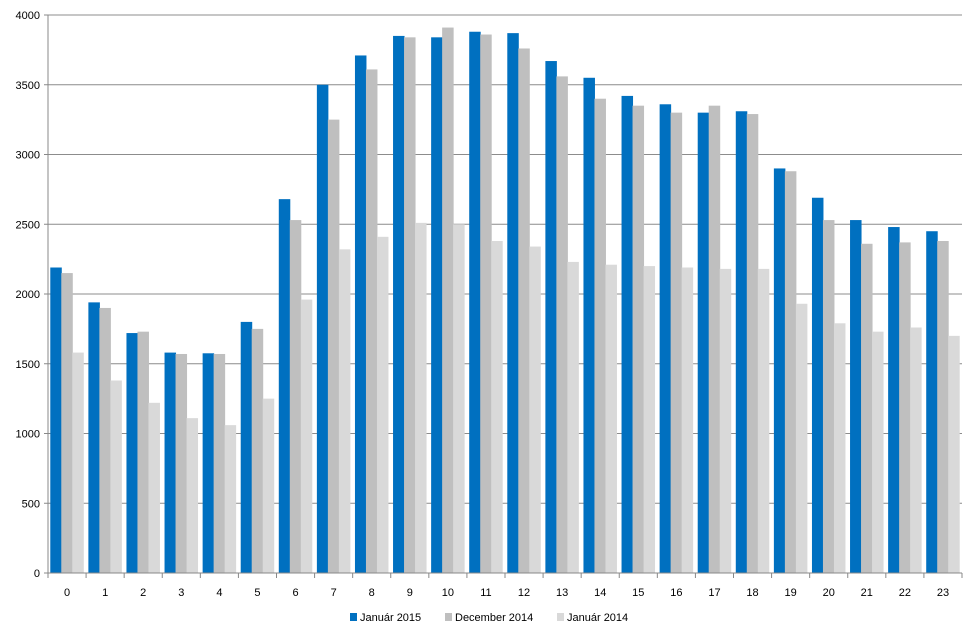  What do you see at coordinates (714, 593) in the screenshot?
I see `x-tick-label: 17` at bounding box center [714, 593].